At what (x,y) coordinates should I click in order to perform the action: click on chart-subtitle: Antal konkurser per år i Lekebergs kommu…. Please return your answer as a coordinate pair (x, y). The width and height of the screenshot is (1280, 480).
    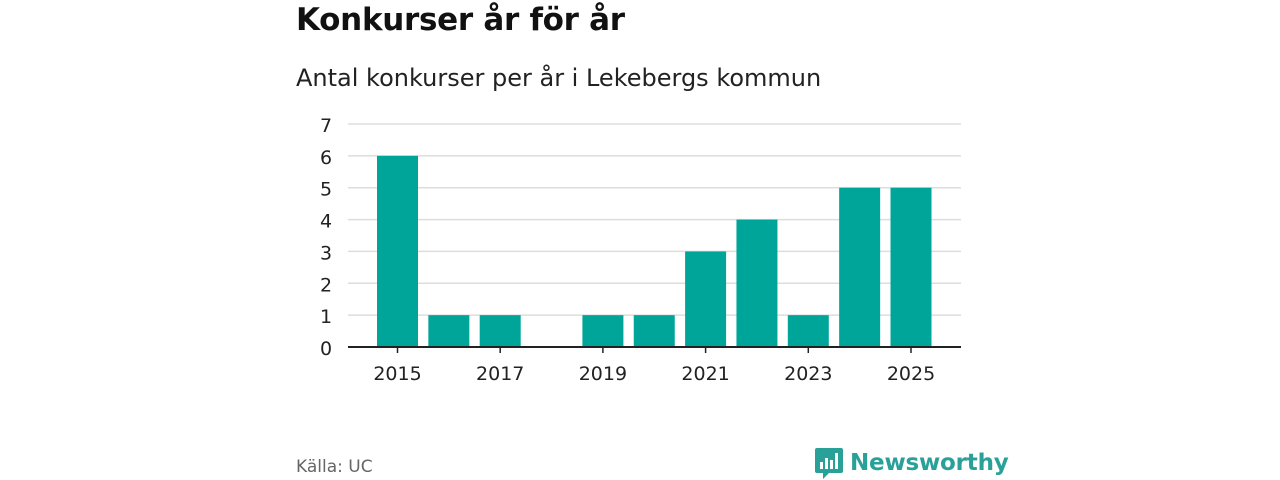
    Looking at the image, I should click on (559, 78).